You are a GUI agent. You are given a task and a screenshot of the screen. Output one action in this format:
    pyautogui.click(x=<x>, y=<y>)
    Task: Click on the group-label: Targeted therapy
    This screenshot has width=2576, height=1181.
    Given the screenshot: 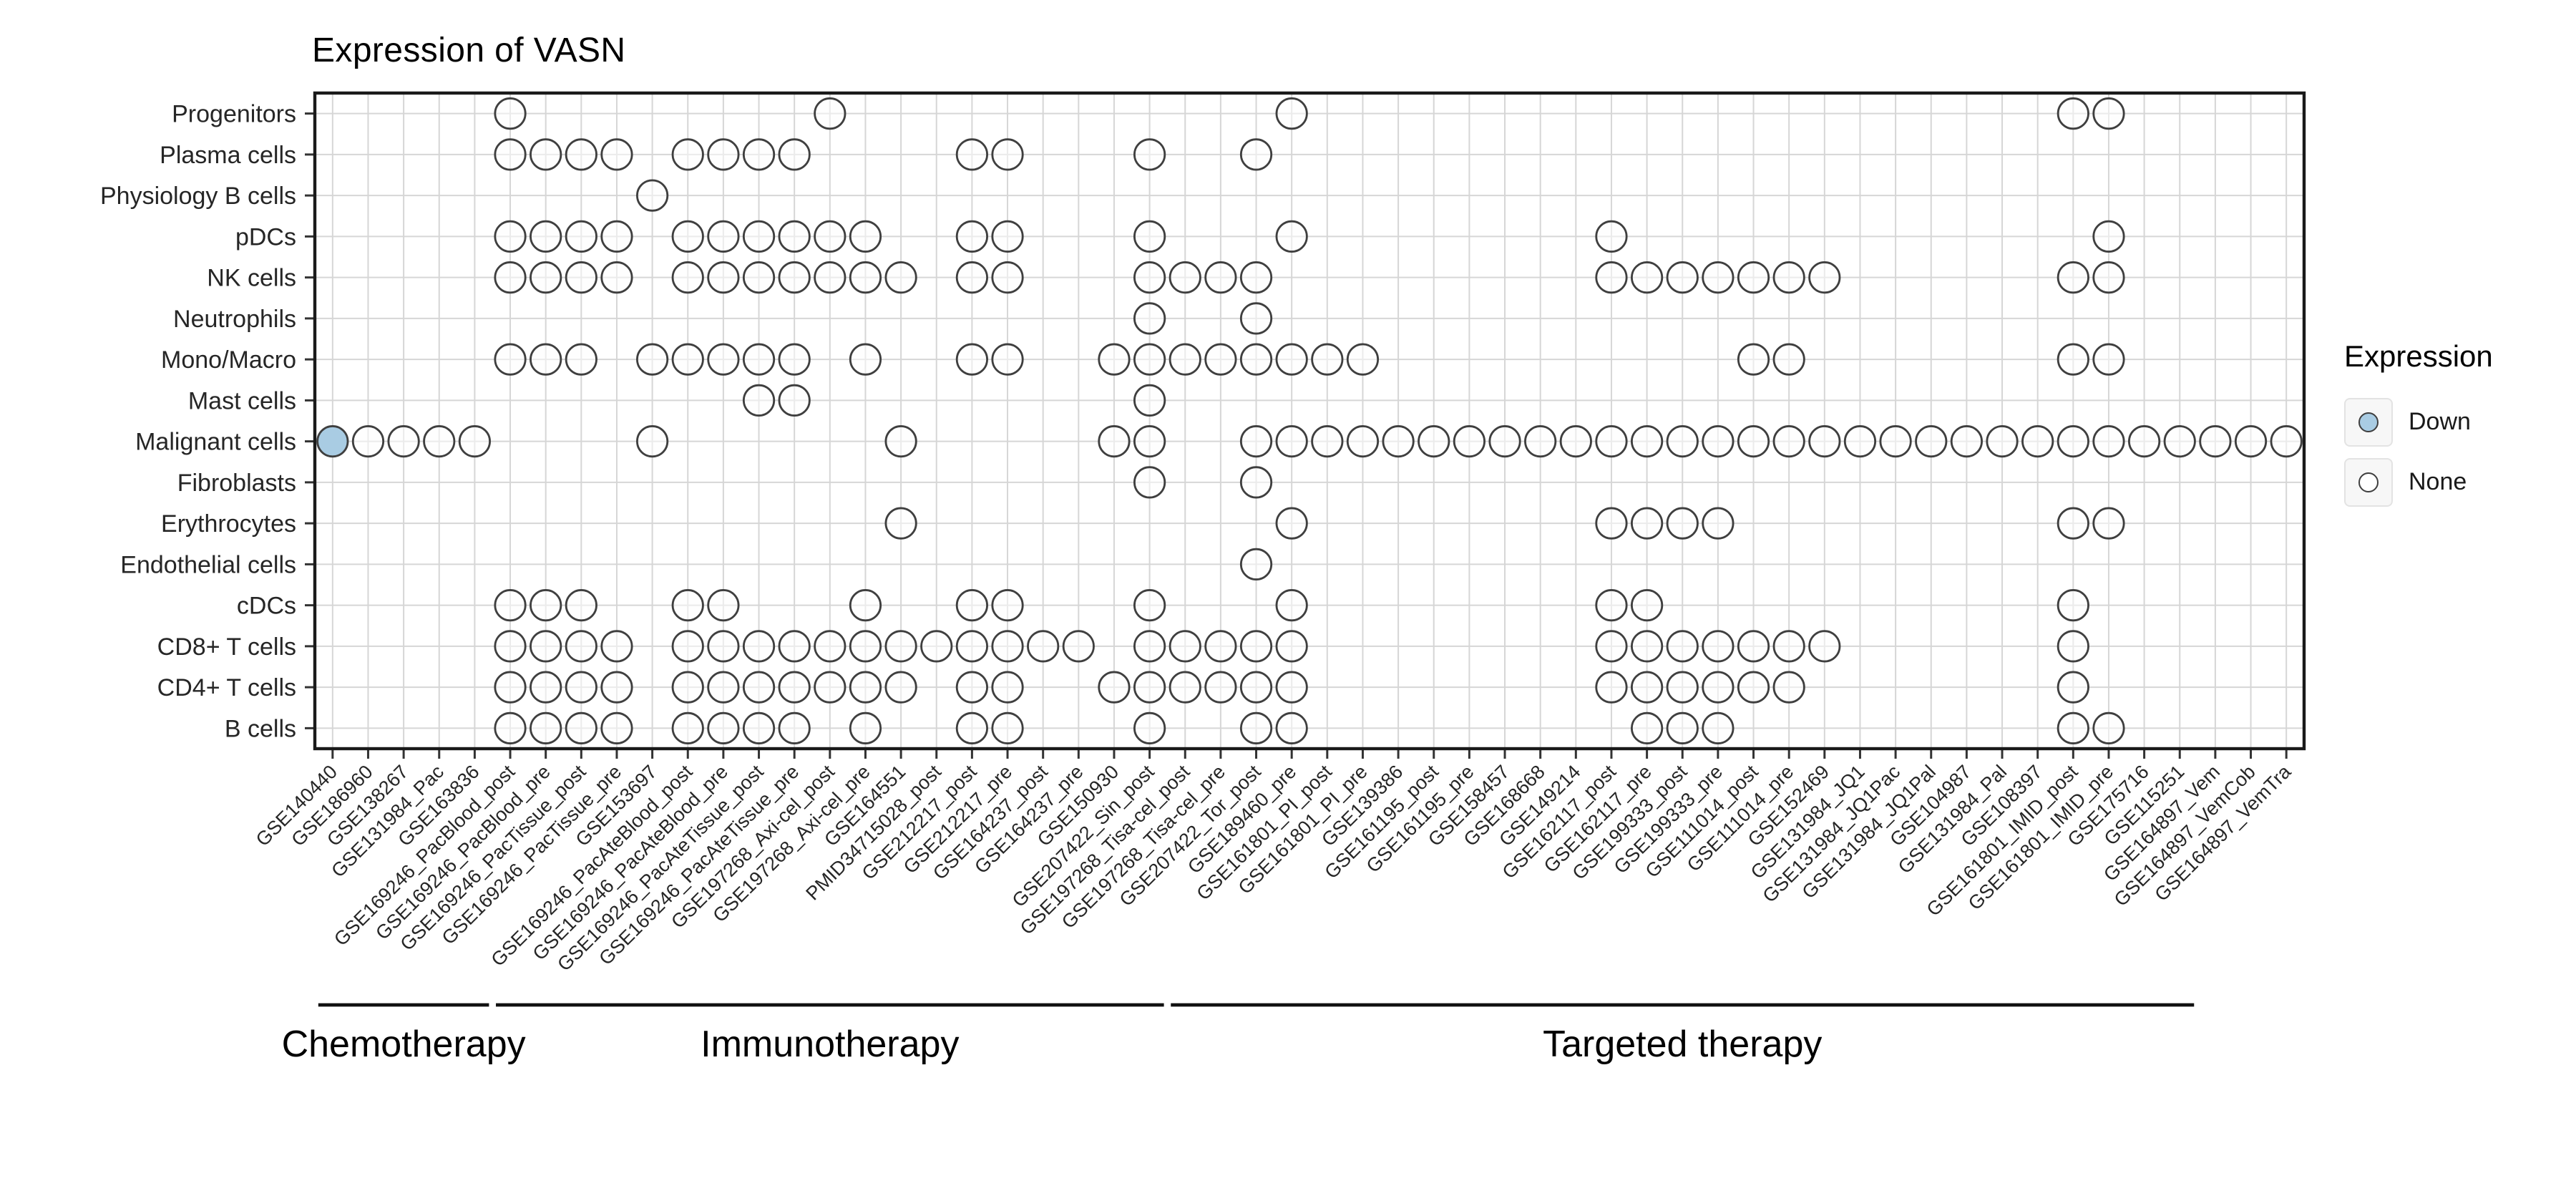 What is the action you would take?
    pyautogui.click(x=1682, y=1044)
    